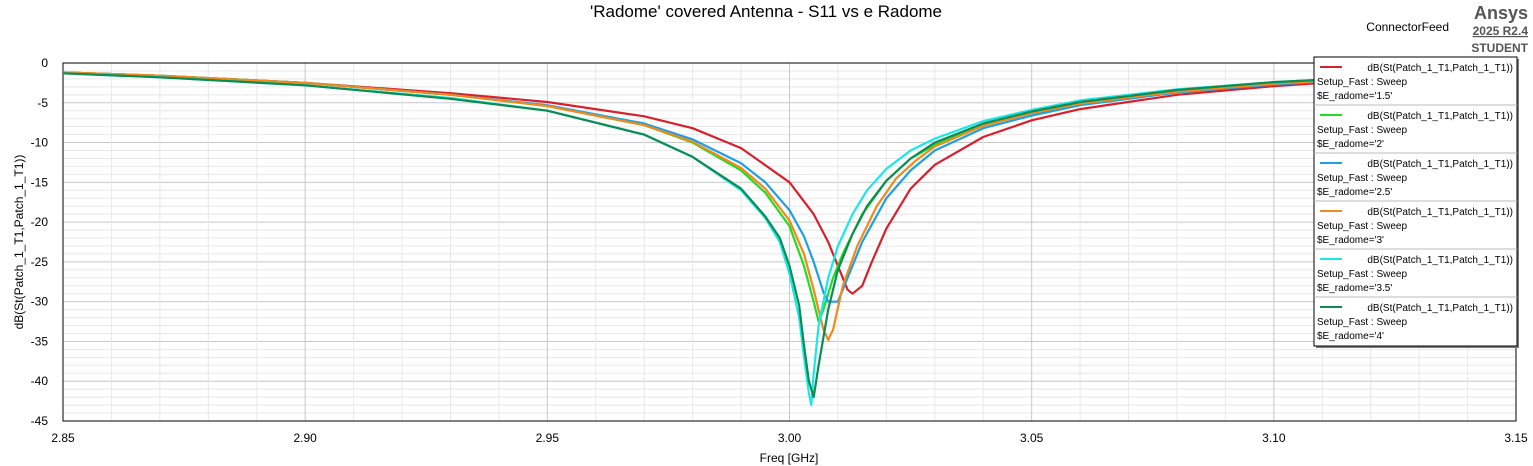 The image size is (1533, 466). Describe the element at coordinates (40, 182) in the screenshot. I see `y-tick-label: -15` at that location.